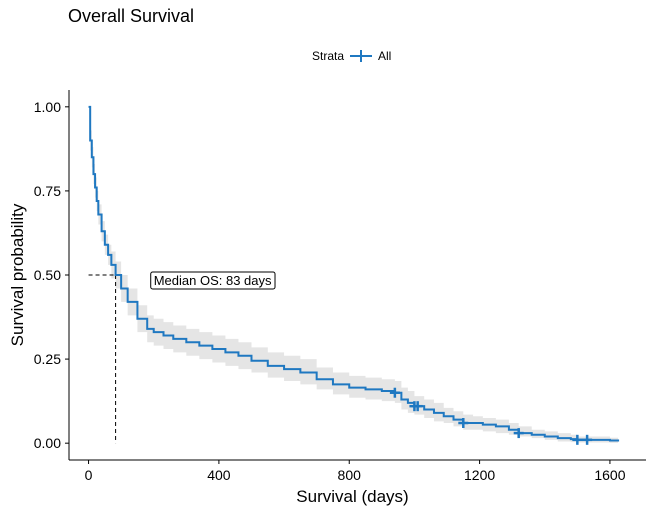 This screenshot has width=653, height=515. What do you see at coordinates (47, 191) in the screenshot?
I see `y-tick-label: 0.75` at bounding box center [47, 191].